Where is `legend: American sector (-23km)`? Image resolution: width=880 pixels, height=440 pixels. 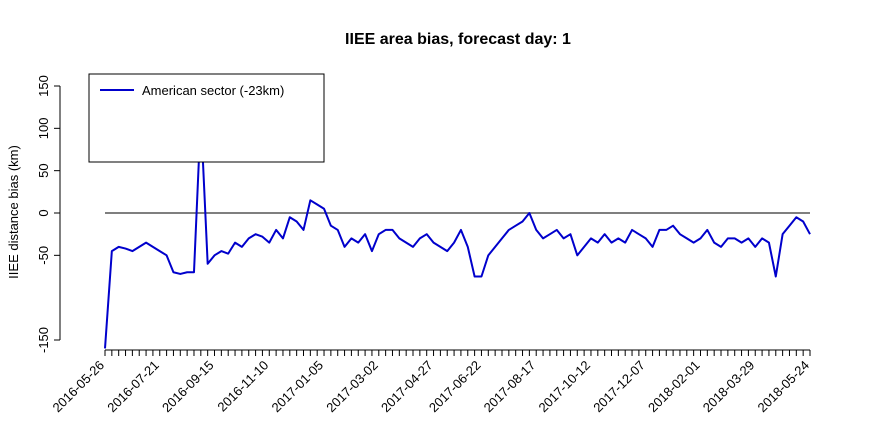
legend: American sector (-23km) is located at coordinates (206, 118).